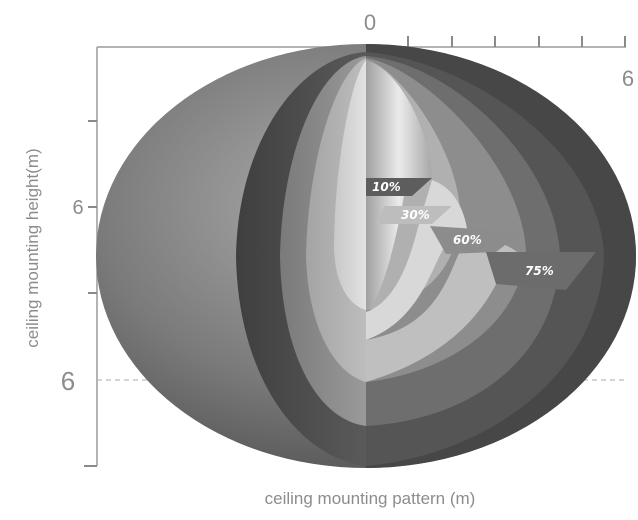  I want to click on x-axis-title: ceiling mounting pattern (m), so click(370, 498).